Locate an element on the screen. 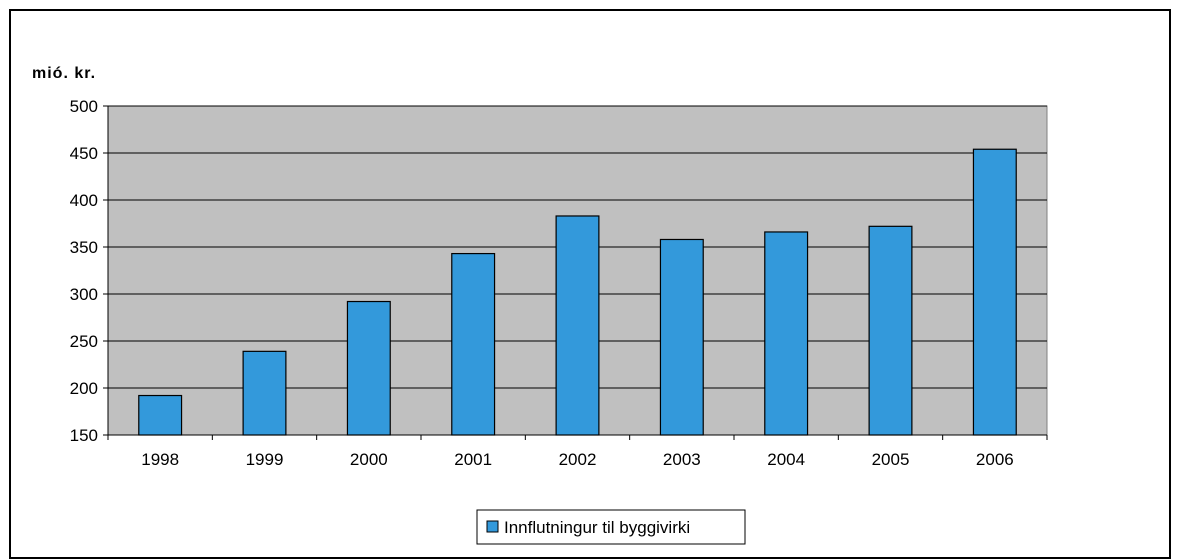 The width and height of the screenshot is (1182, 559). legend-box is located at coordinates (611, 527).